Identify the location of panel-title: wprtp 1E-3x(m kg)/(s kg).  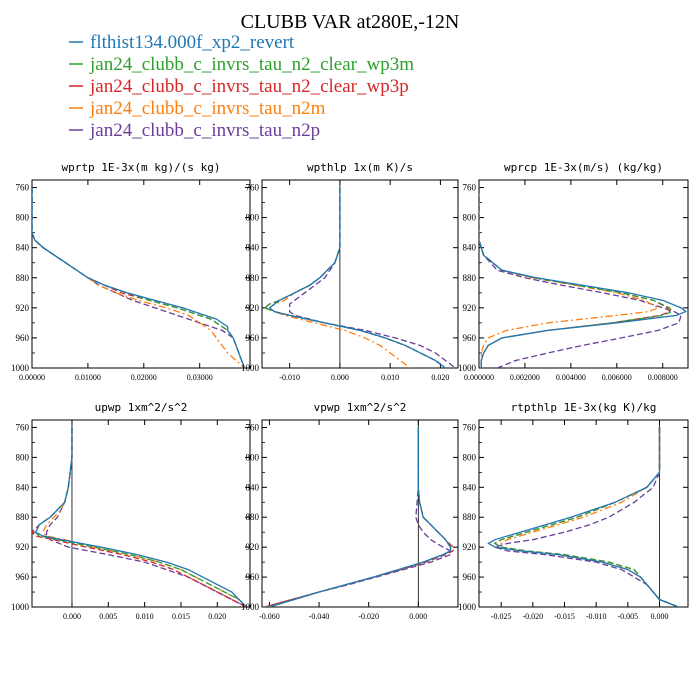
(141, 167).